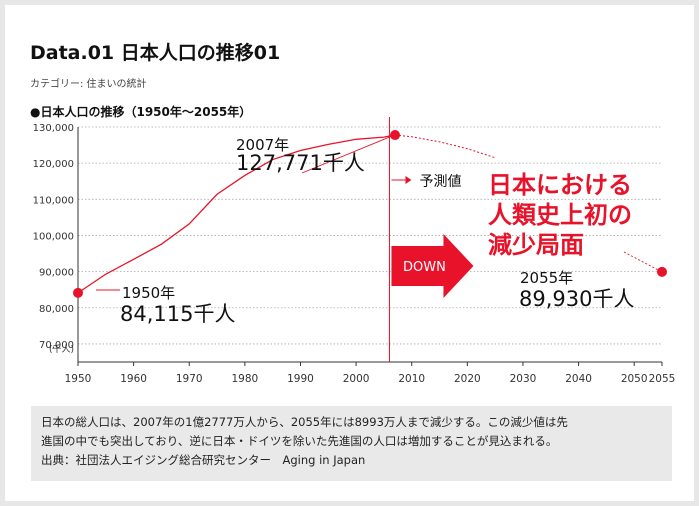 This screenshot has height=506, width=699. I want to click on y-tick-label: 100,000, so click(53, 236).